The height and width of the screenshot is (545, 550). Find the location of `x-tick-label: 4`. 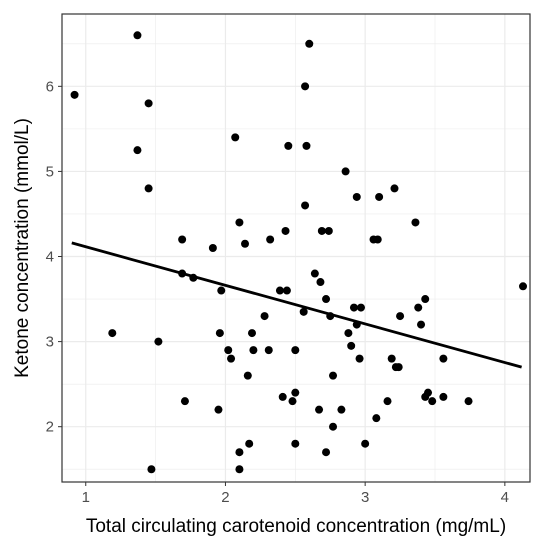

x-tick-label: 4 is located at coordinates (505, 497).